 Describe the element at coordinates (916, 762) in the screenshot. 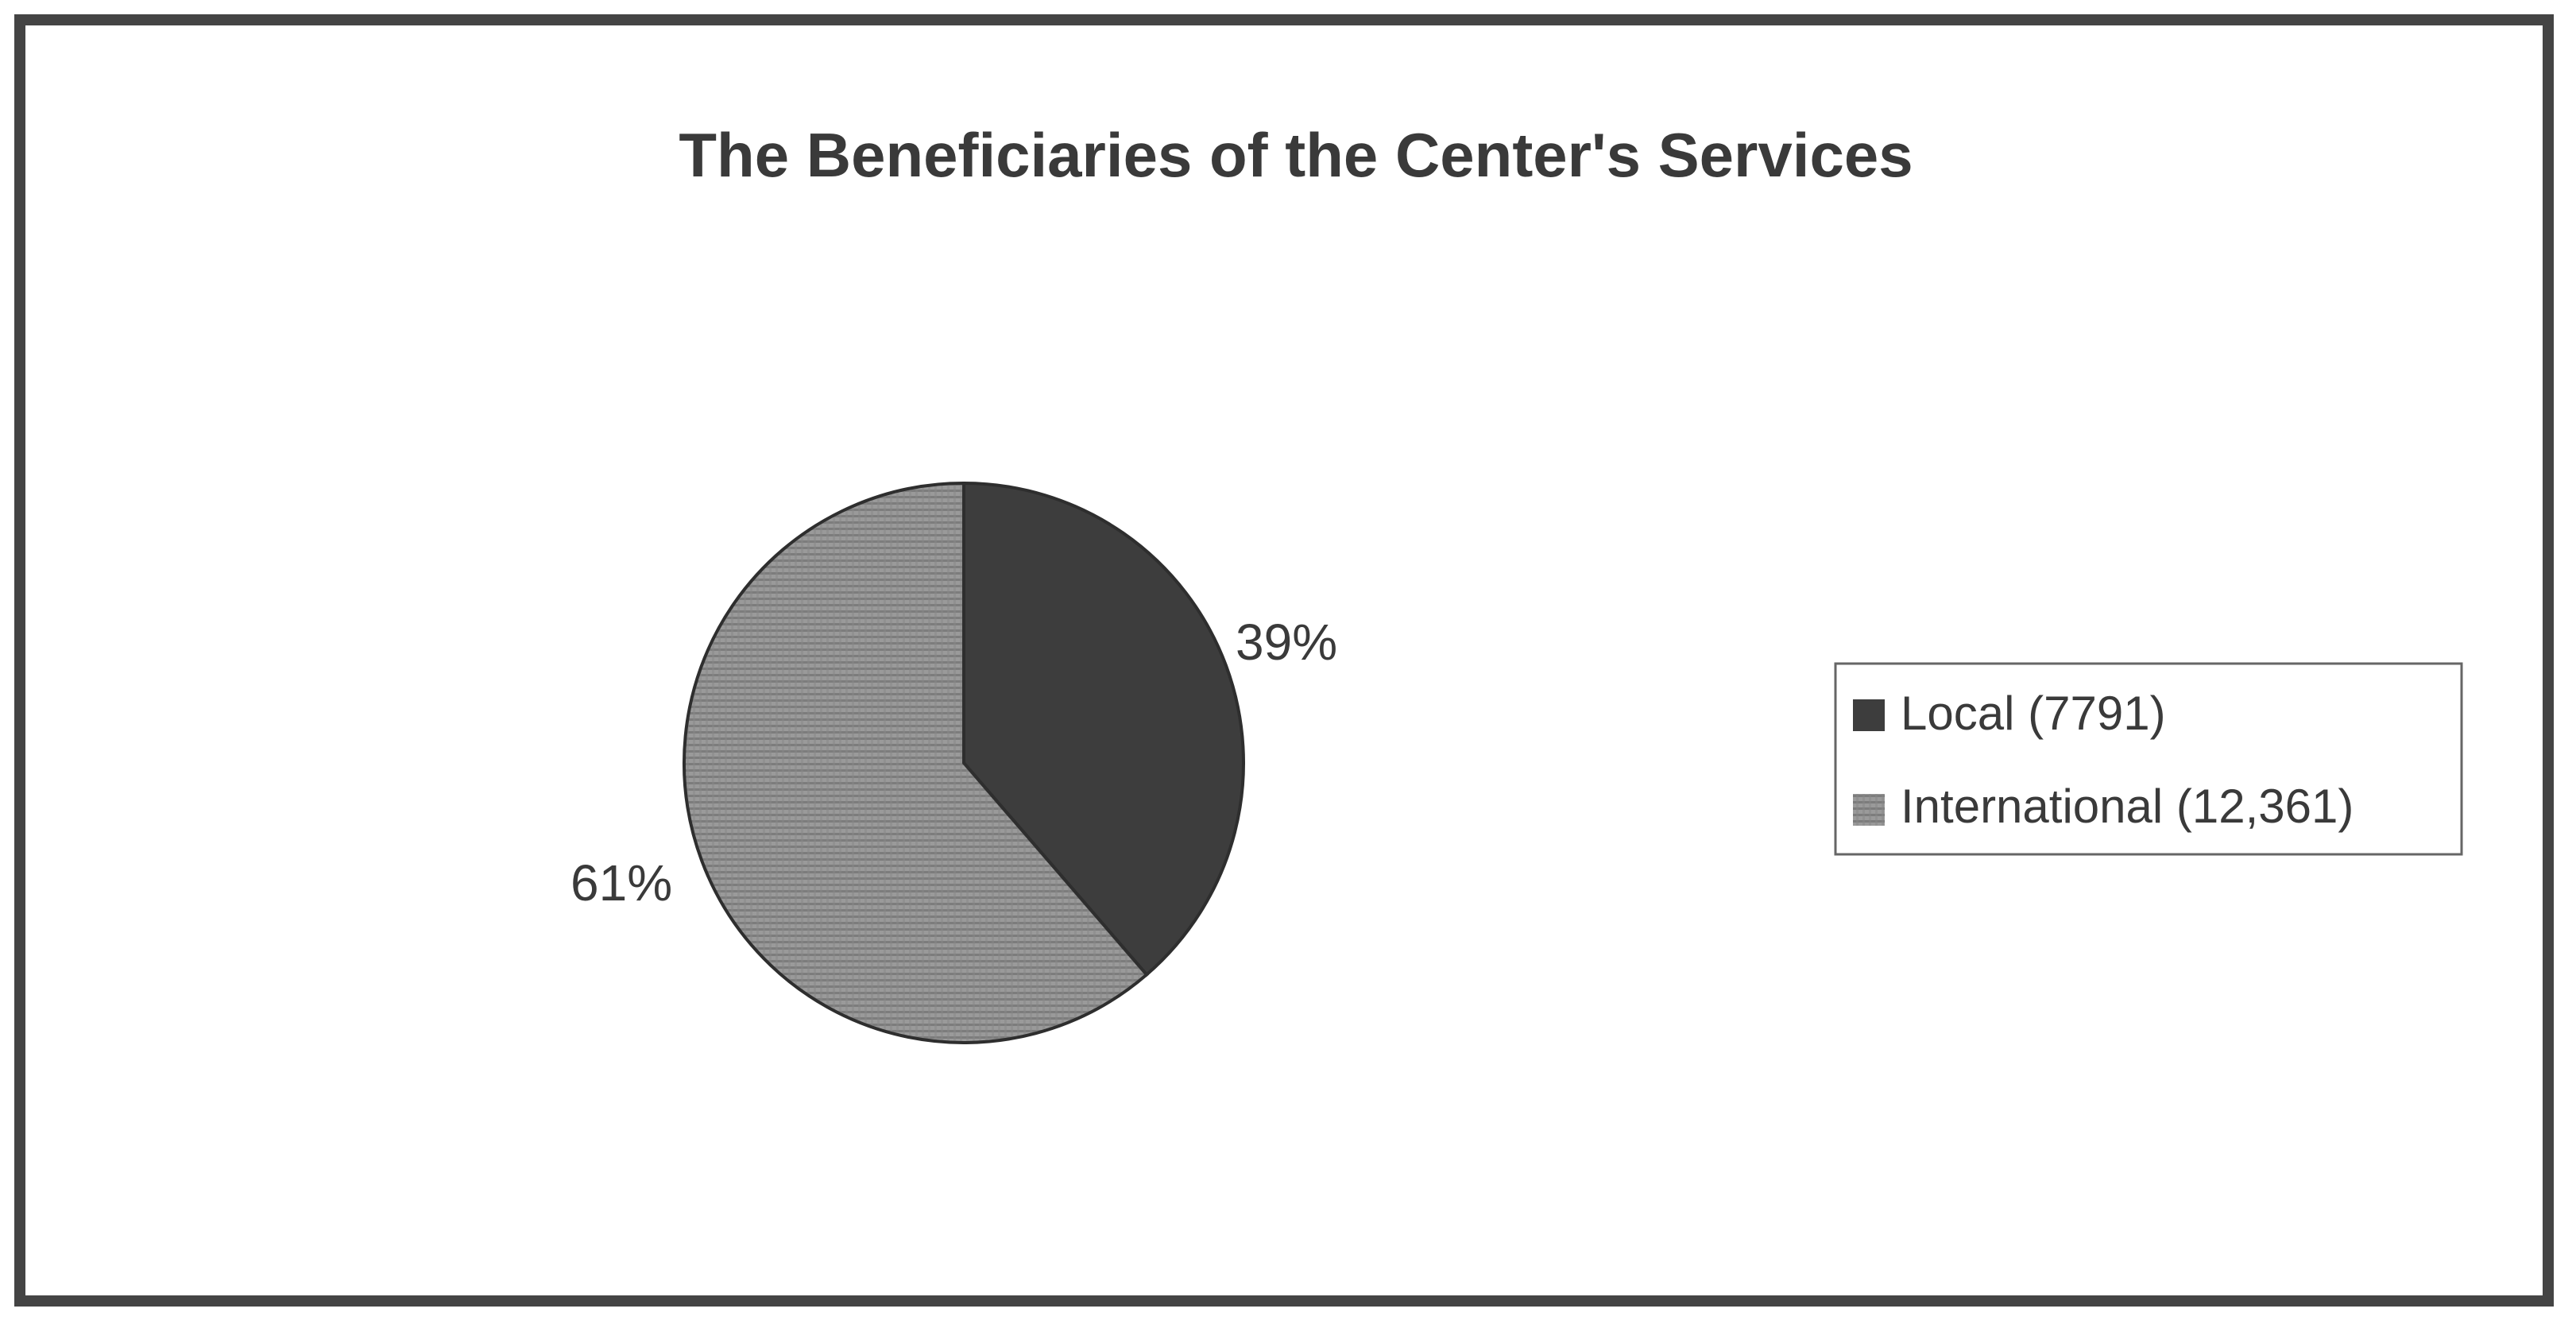

I see `pie-slice-international` at that location.